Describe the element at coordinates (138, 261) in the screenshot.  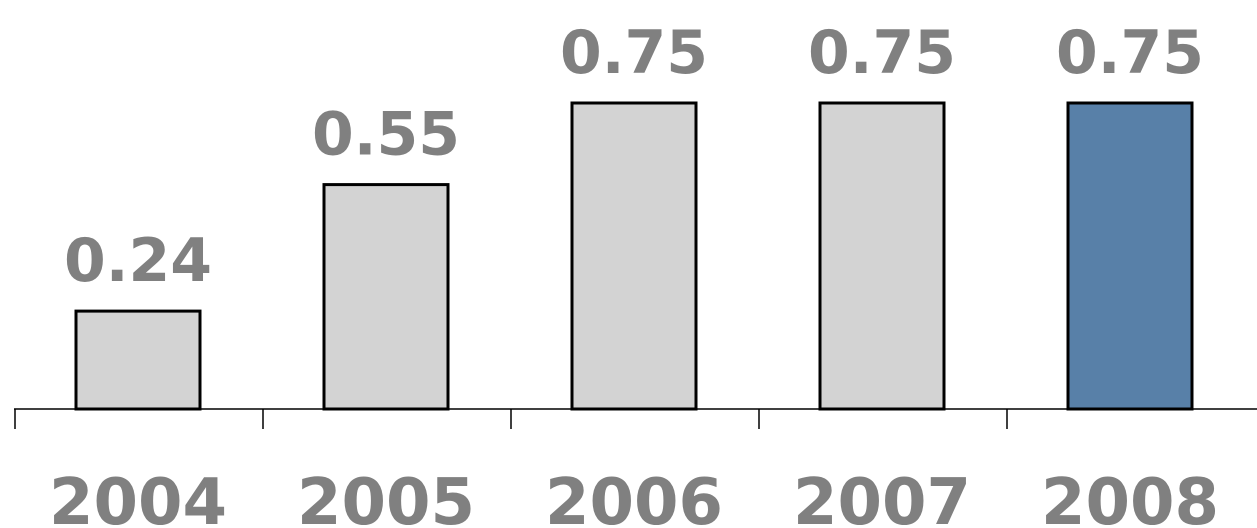
I see `data-label-2004: 0.24` at that location.